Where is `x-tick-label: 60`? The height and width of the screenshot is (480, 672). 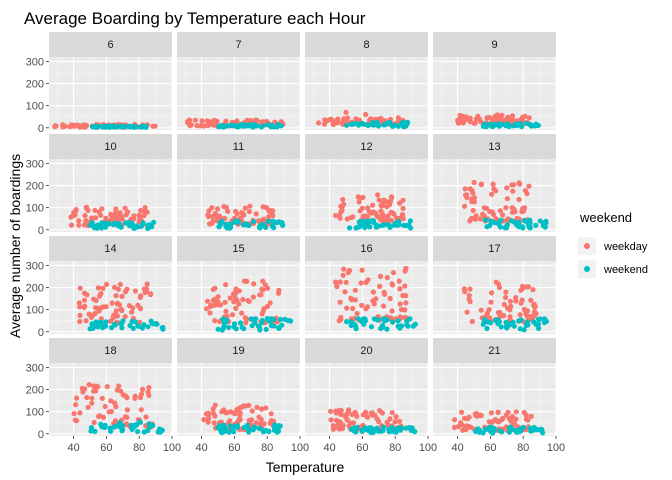 x-tick-label: 60 is located at coordinates (490, 448).